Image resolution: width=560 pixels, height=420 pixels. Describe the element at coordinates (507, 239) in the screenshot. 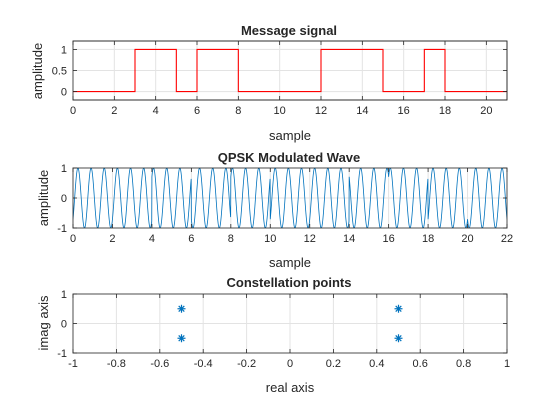

I see `x-tick-label: 22` at that location.